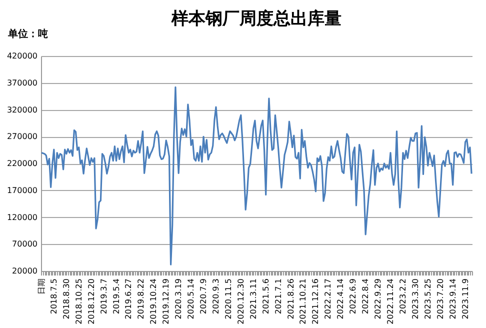  What do you see at coordinates (22, 217) in the screenshot?
I see `y-tick-label: 120000` at bounding box center [22, 217].